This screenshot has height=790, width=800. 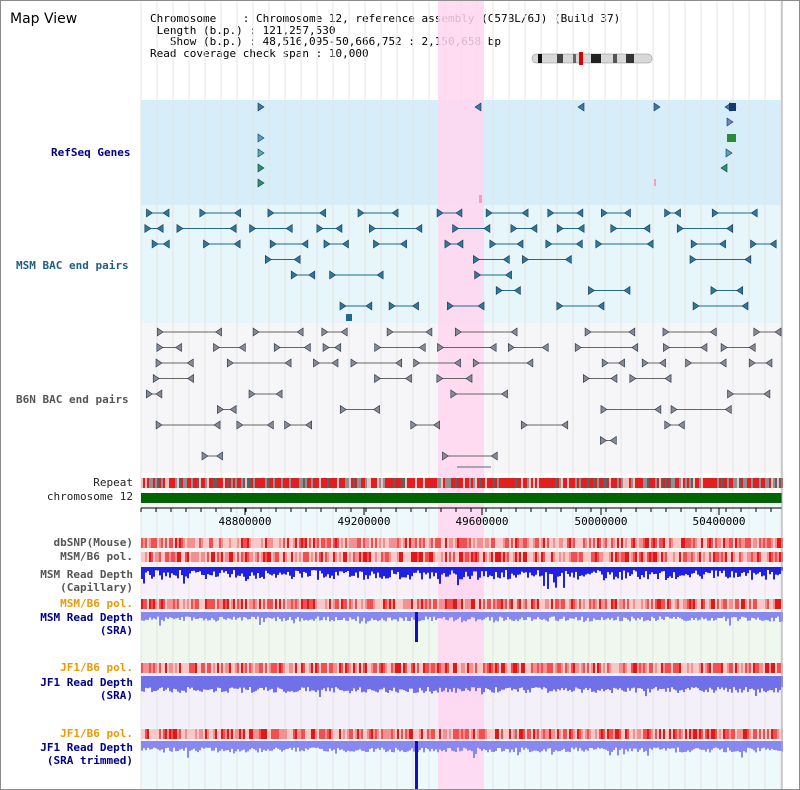 What do you see at coordinates (462, 543) in the screenshot?
I see `dbsnp-heat-track` at bounding box center [462, 543].